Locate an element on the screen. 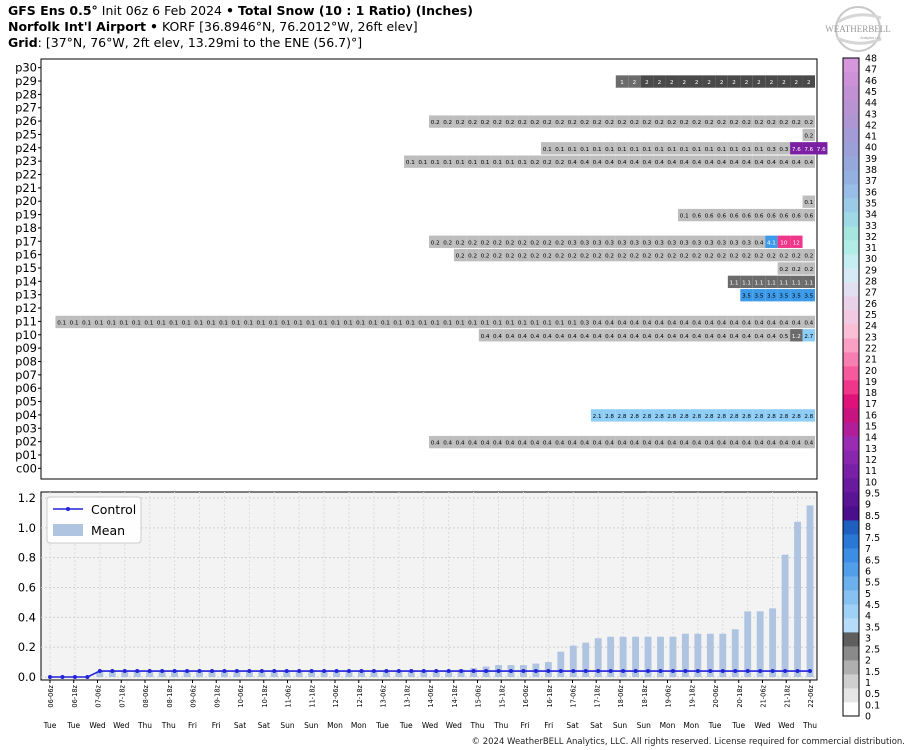 The image size is (913, 750). x-day-label: Thu is located at coordinates (500, 725).